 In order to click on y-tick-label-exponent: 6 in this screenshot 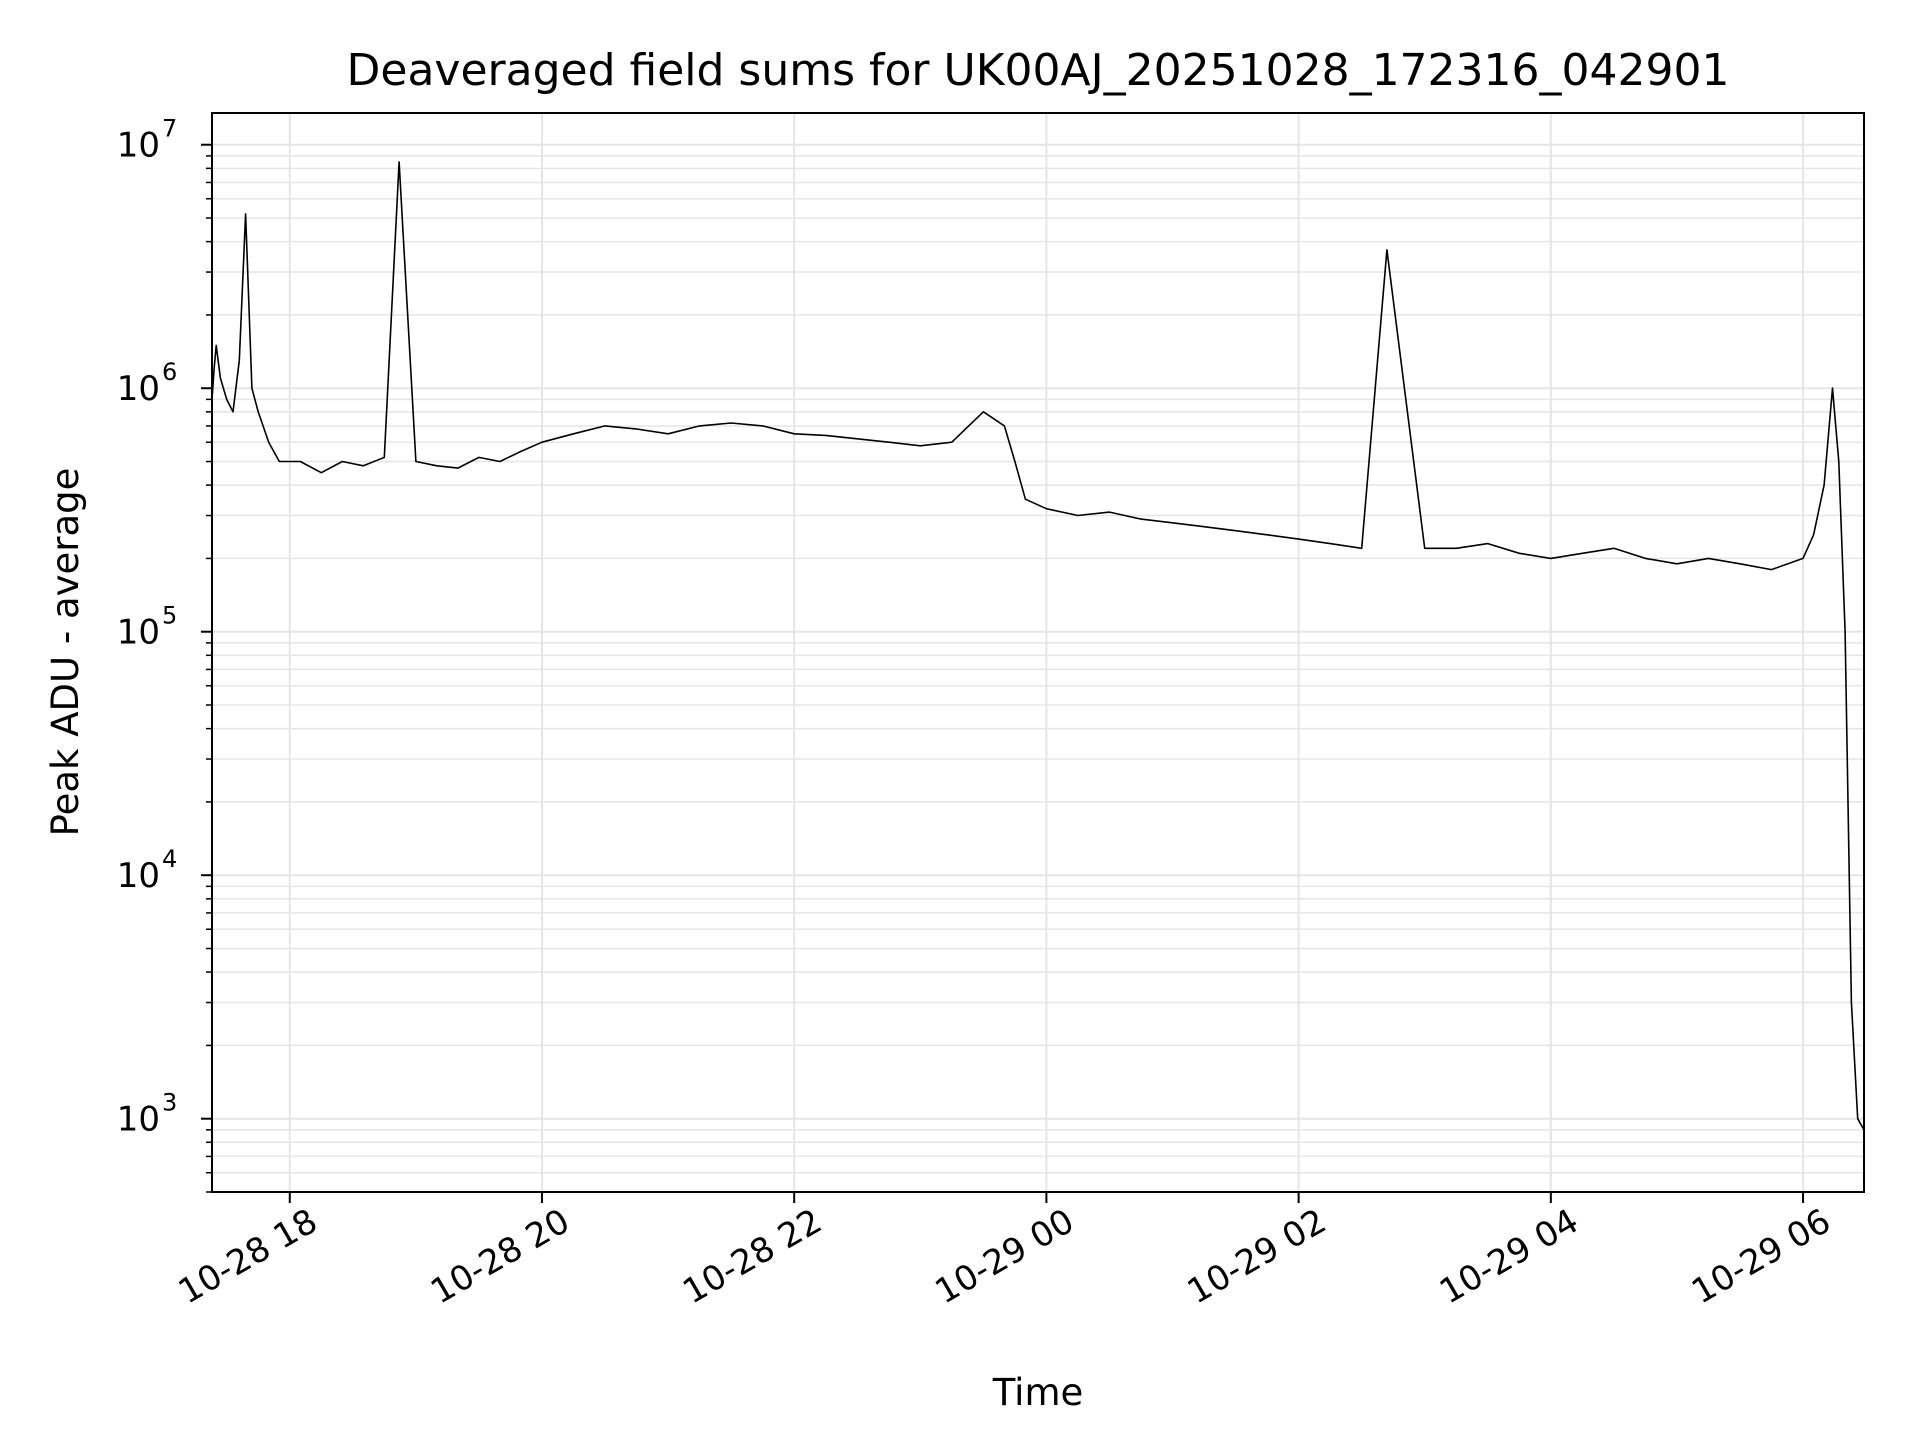, I will do `click(169, 372)`.